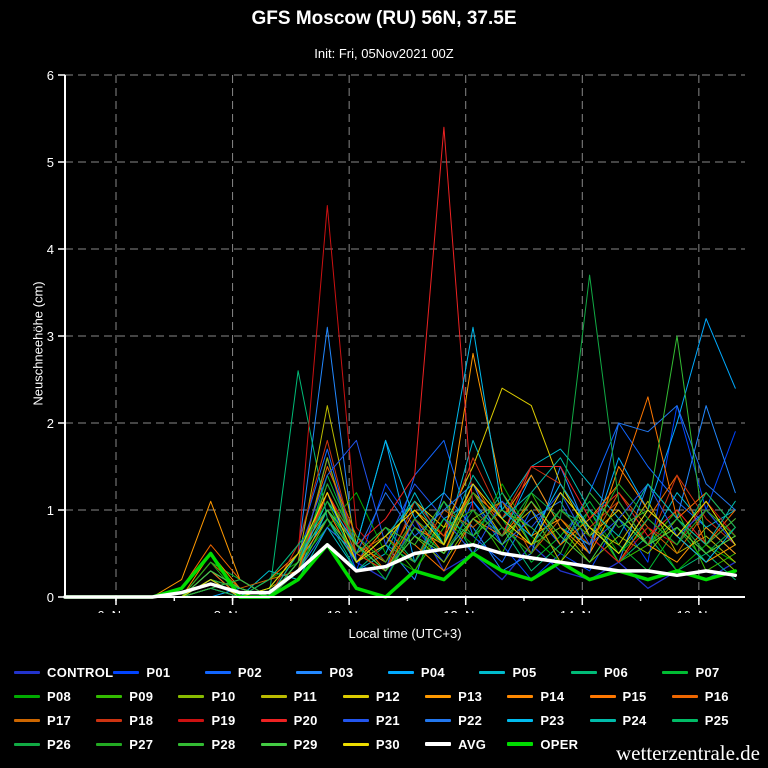 Image resolution: width=768 pixels, height=768 pixels. What do you see at coordinates (405, 633) in the screenshot?
I see `x-axis-label: Local time (UTC+3)` at bounding box center [405, 633].